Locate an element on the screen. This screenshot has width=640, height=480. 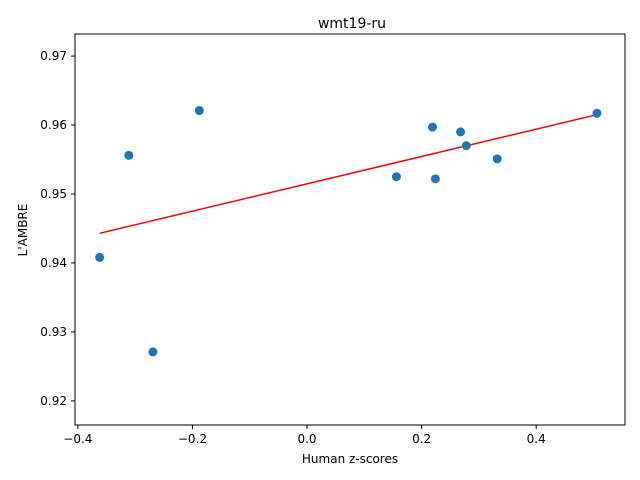
chart-title: wmt19-ru is located at coordinates (352, 24).